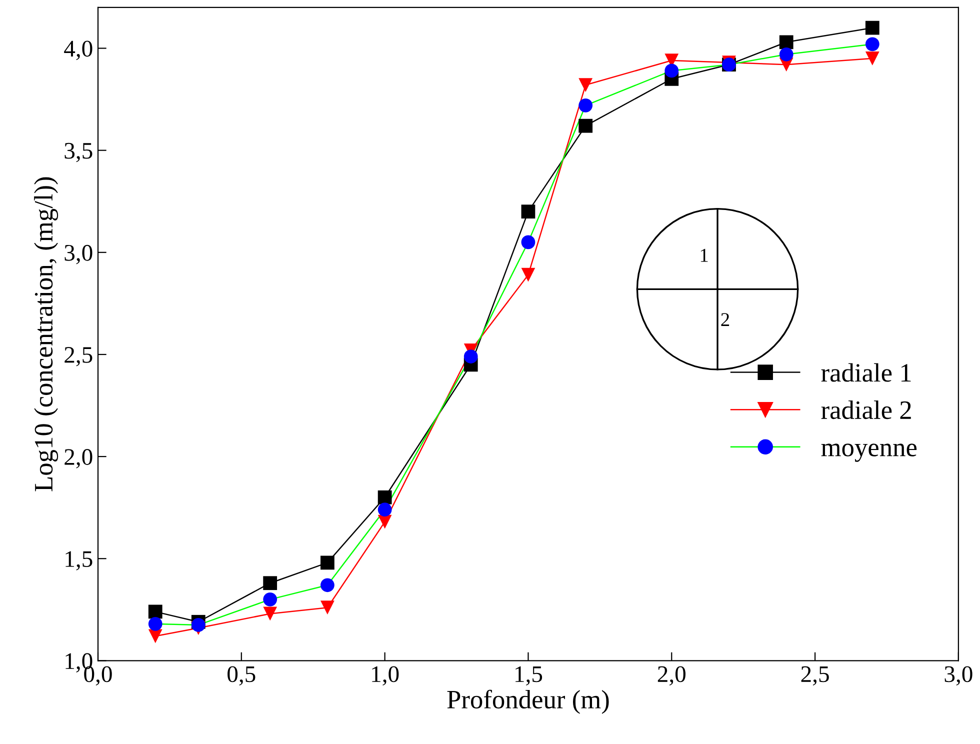 This screenshot has width=980, height=744. I want to click on x-axis-title: Profondeur (m), so click(528, 702).